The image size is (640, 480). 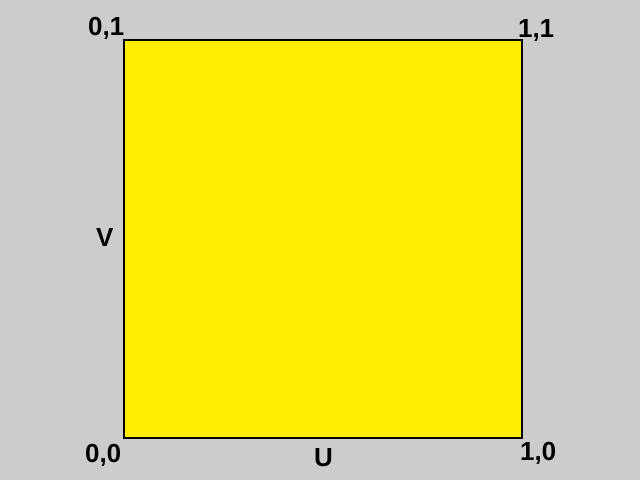 What do you see at coordinates (105, 237) in the screenshot?
I see `axis-label-v: V` at bounding box center [105, 237].